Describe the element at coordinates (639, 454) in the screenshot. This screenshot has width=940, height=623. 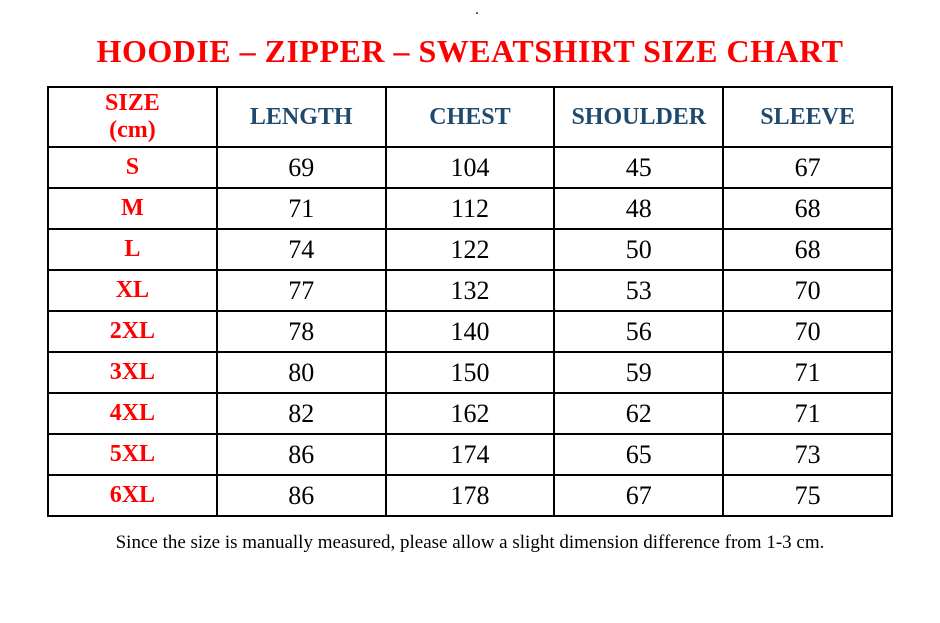
I see `shoulder-cell: 65` at that location.